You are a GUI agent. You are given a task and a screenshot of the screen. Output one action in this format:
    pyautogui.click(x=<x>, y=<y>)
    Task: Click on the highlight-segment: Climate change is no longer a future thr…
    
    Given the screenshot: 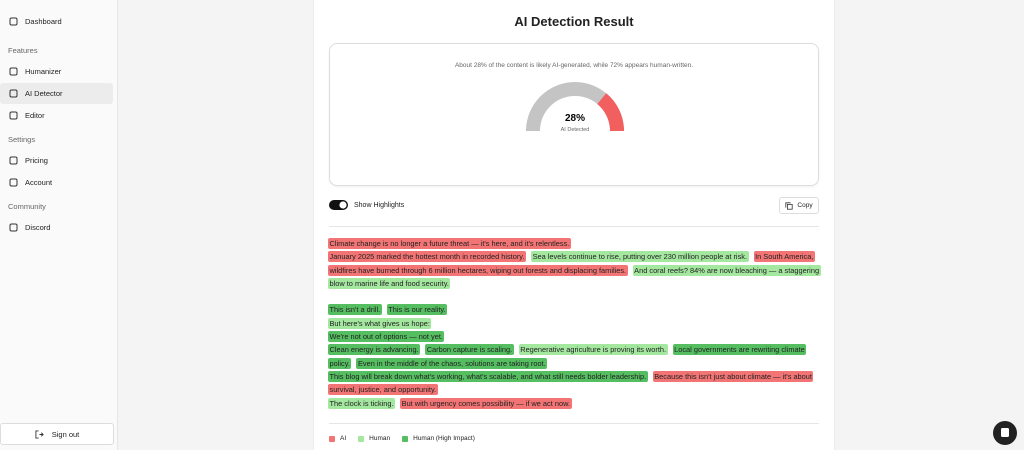 What is the action you would take?
    pyautogui.click(x=449, y=243)
    